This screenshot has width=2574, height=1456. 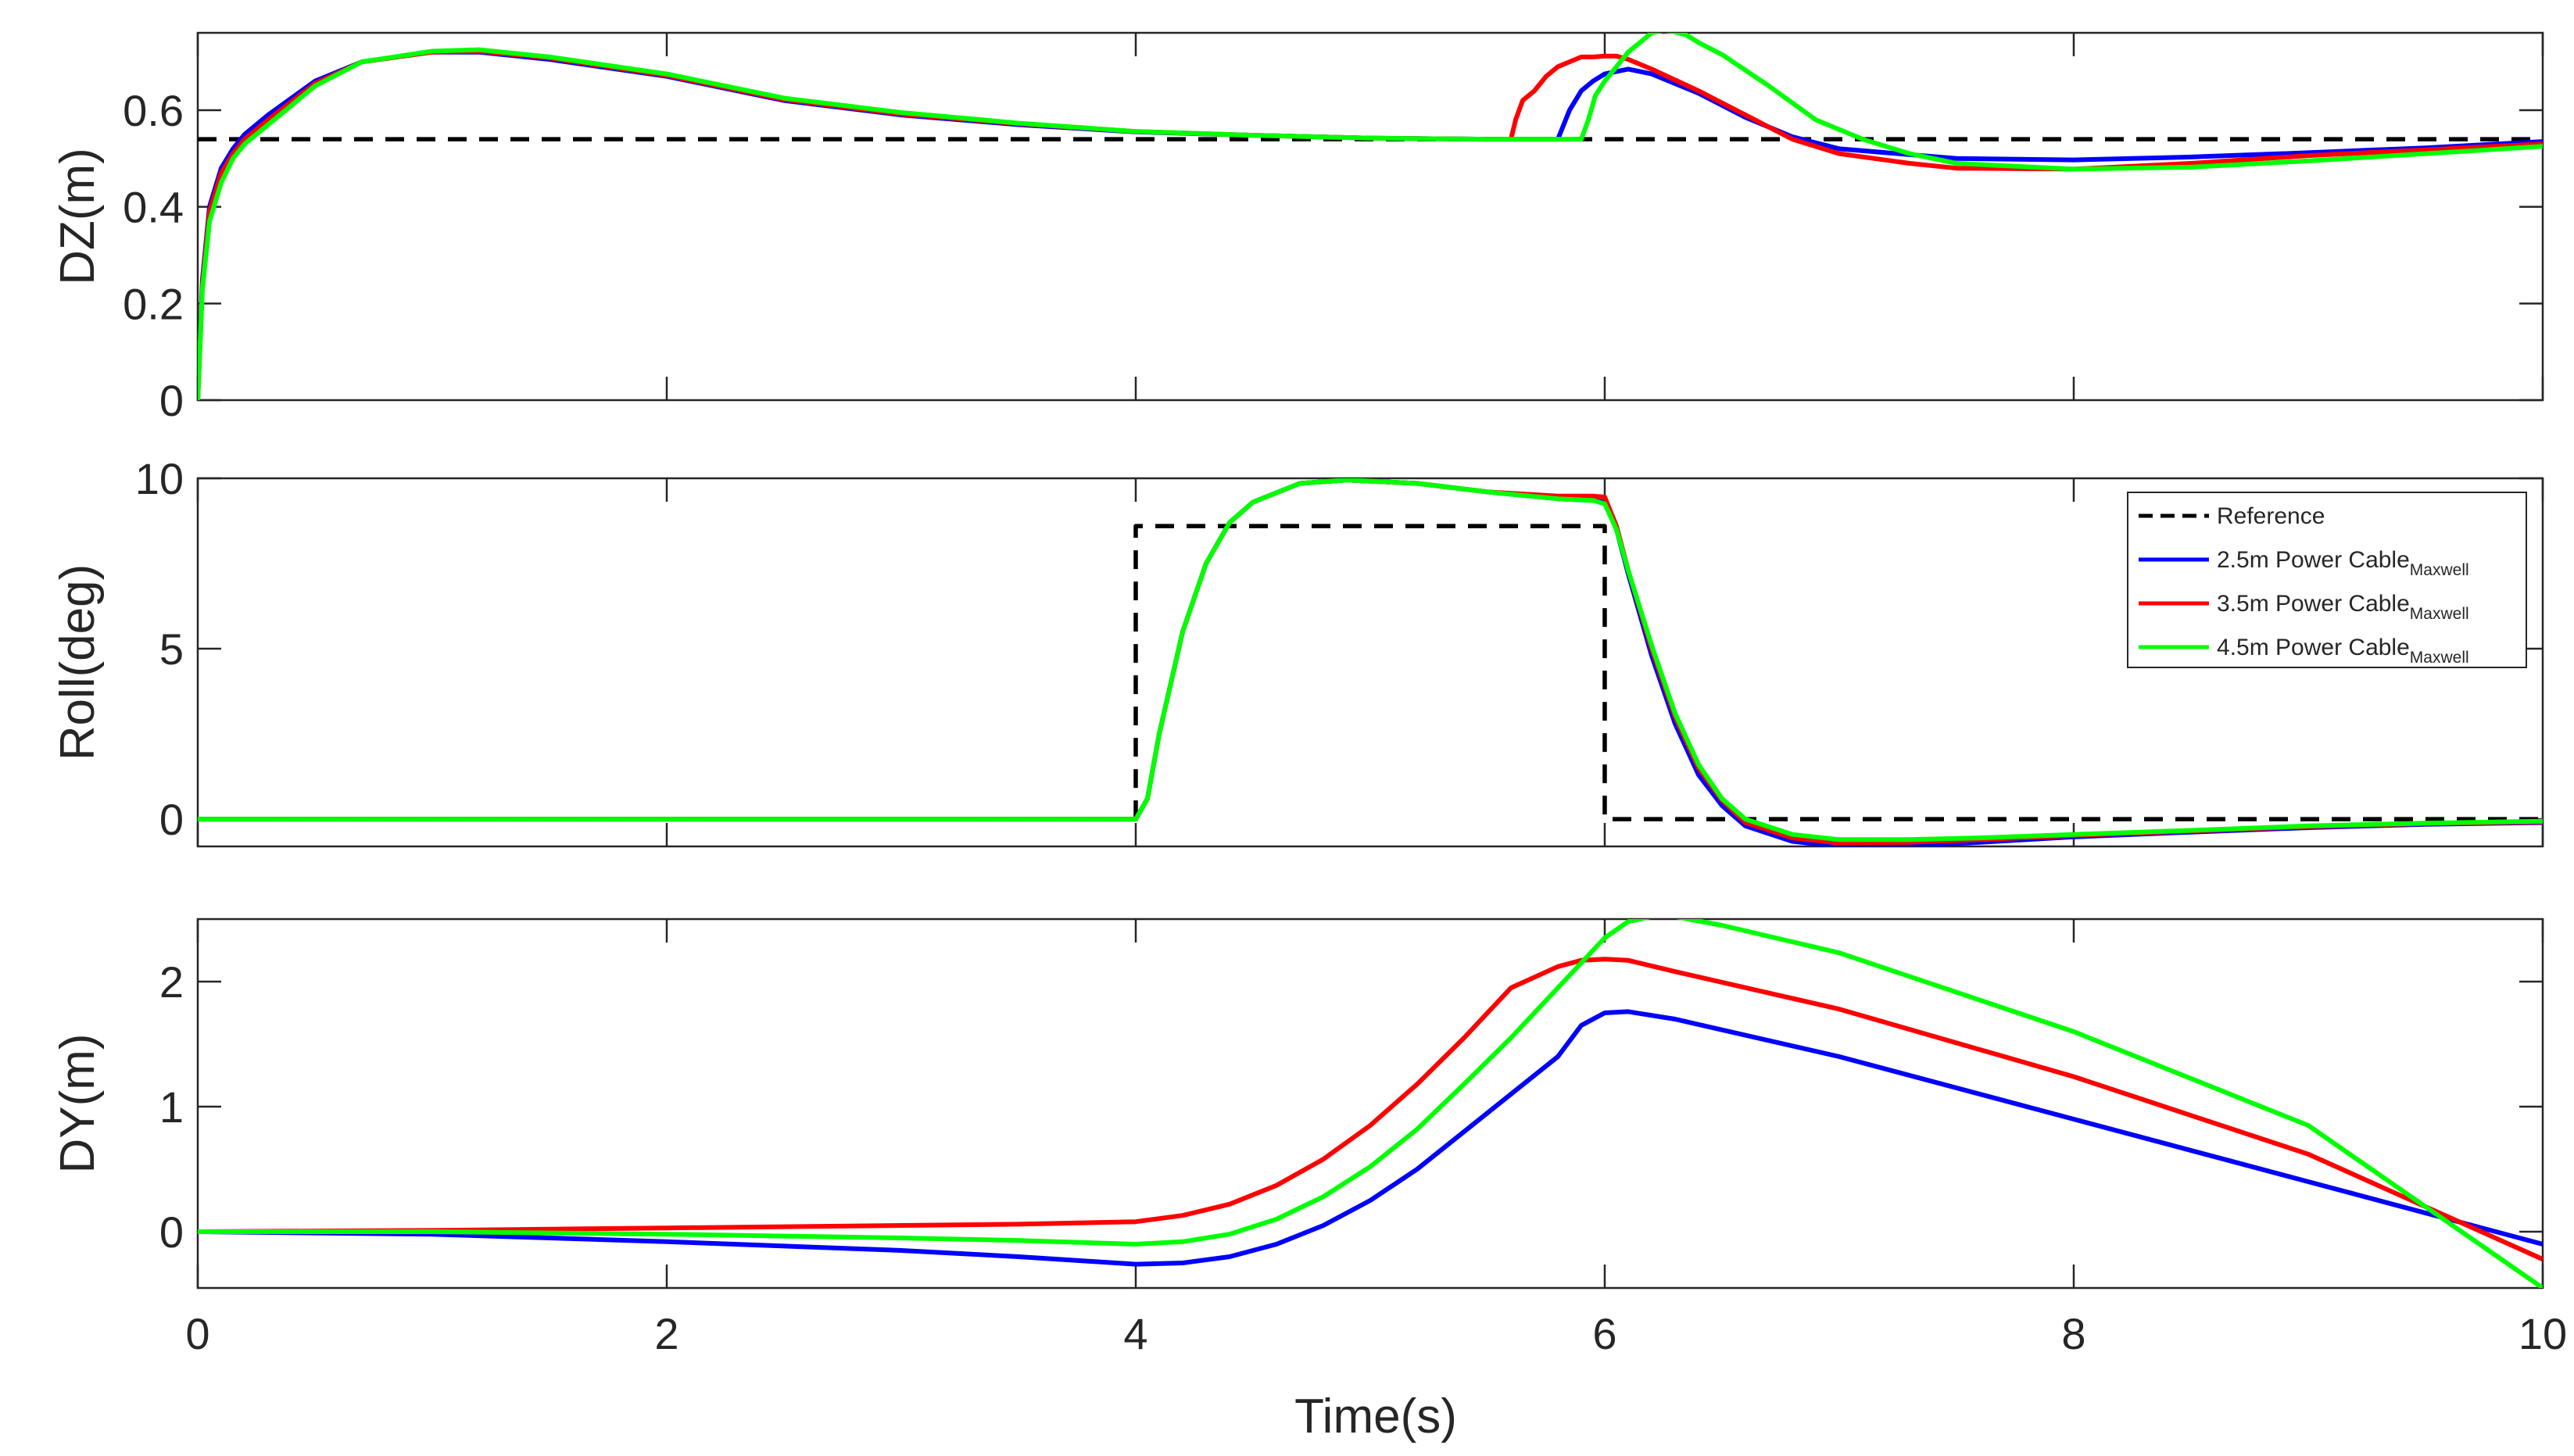 What do you see at coordinates (153, 303) in the screenshot?
I see `dz-ytick-label: 0.2` at bounding box center [153, 303].